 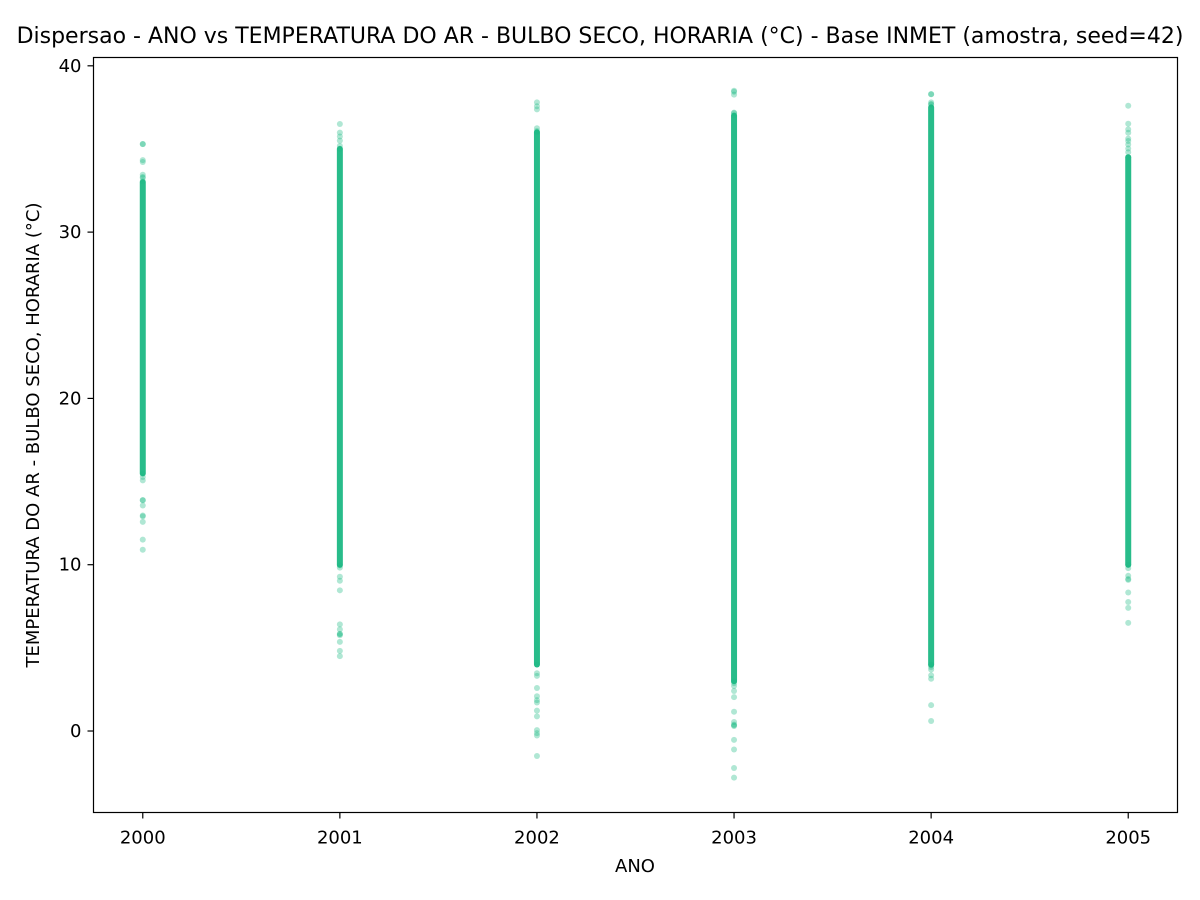 I want to click on y-tick-label: 20, so click(x=70, y=398).